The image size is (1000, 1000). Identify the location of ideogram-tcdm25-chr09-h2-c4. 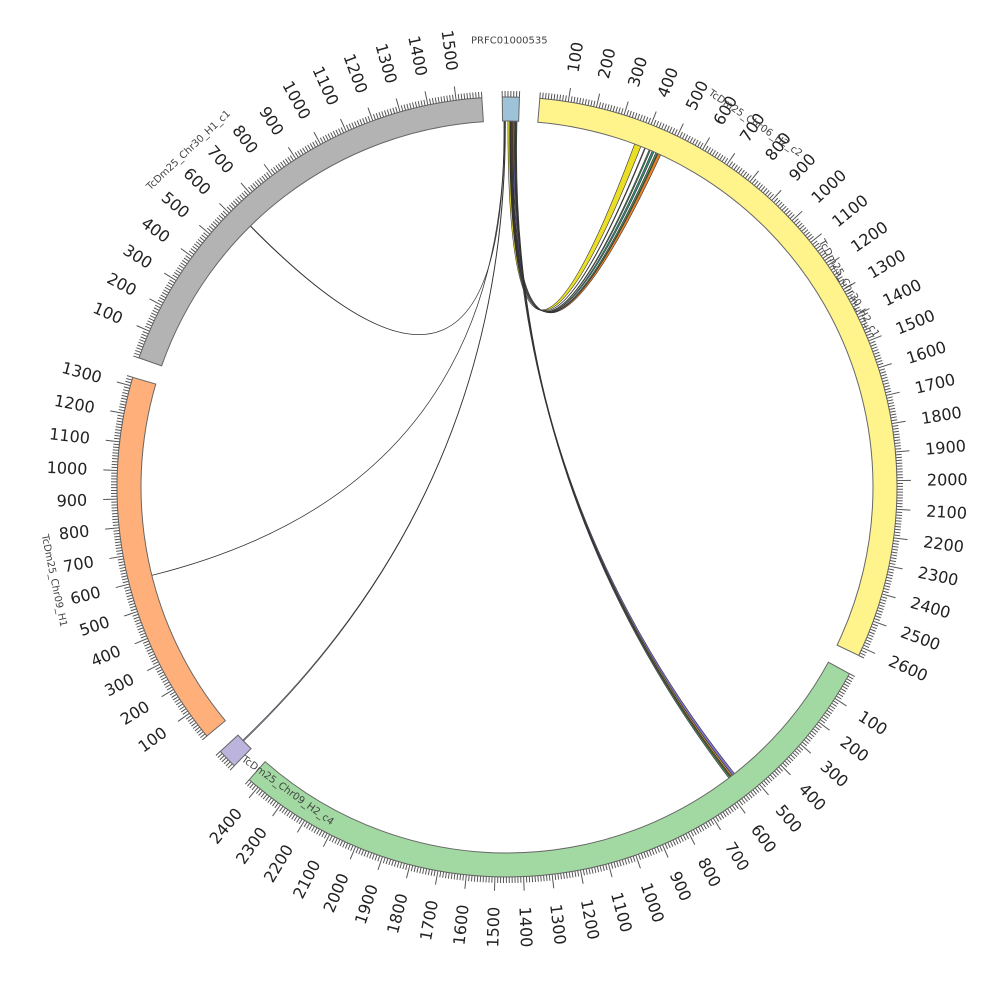
(235, 750).